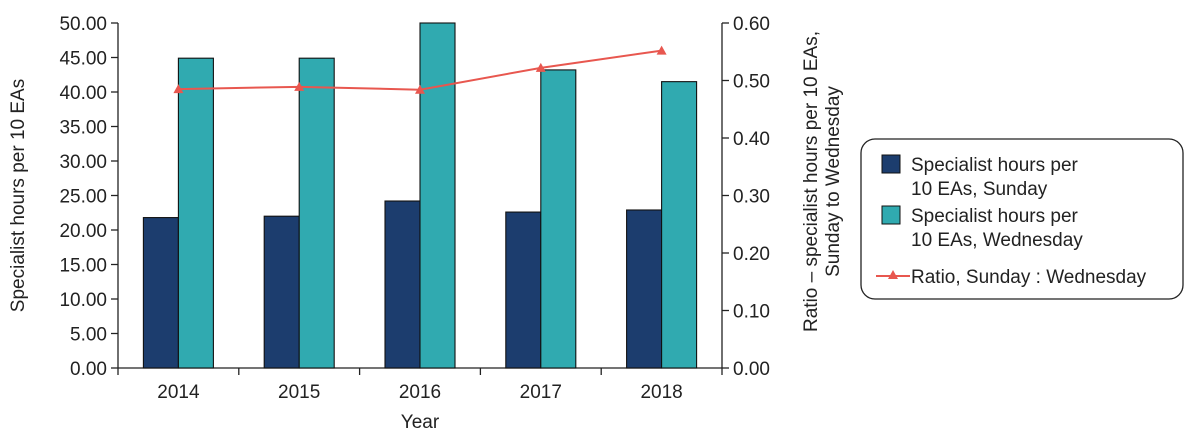  Describe the element at coordinates (995, 216) in the screenshot. I see `legend-label-1: Specialist hours per` at that location.